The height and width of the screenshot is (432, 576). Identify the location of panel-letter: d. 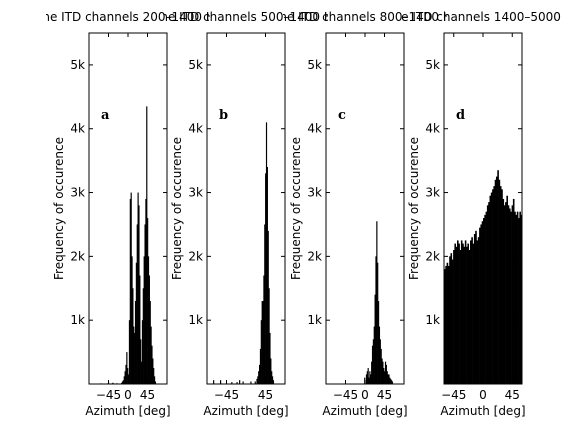
(460, 115).